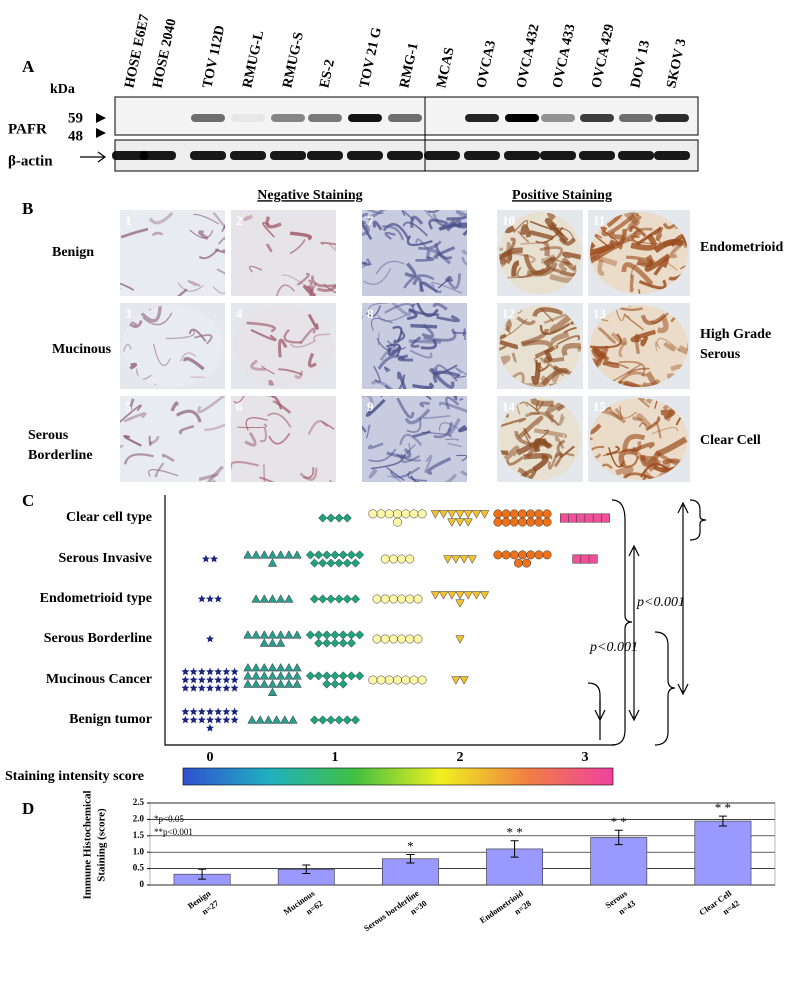 The height and width of the screenshot is (987, 800). Describe the element at coordinates (665, 688) in the screenshot. I see `bracket` at that location.